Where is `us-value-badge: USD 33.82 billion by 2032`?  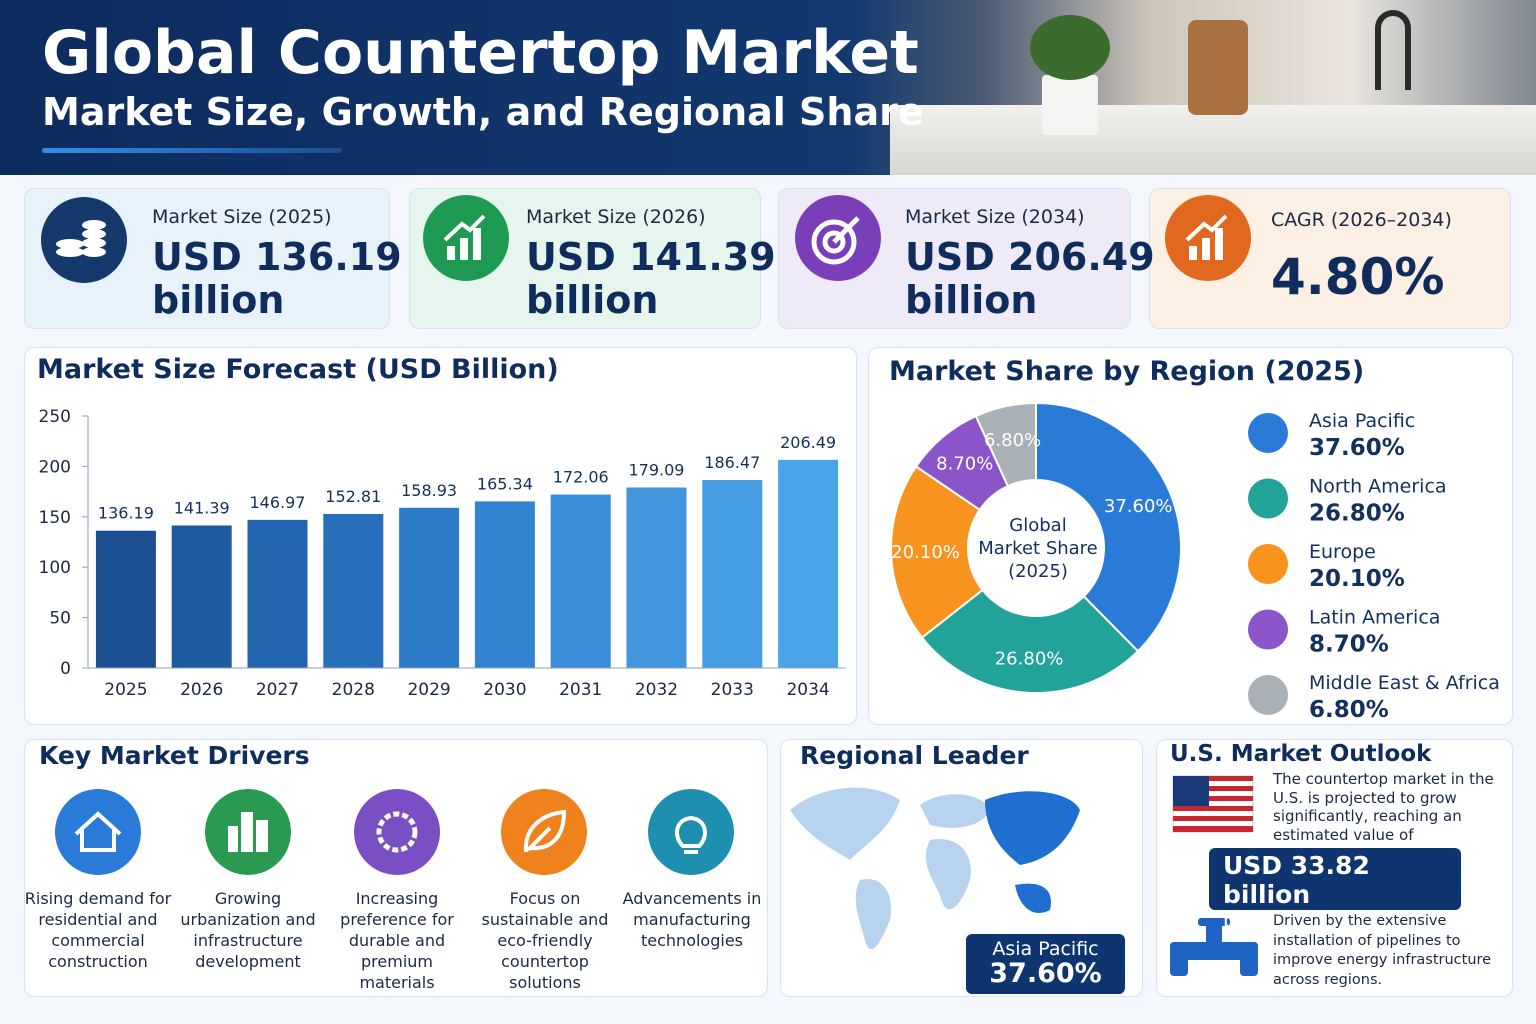
us-value-badge: USD 33.82 billion by 2032 is located at coordinates (1335, 889).